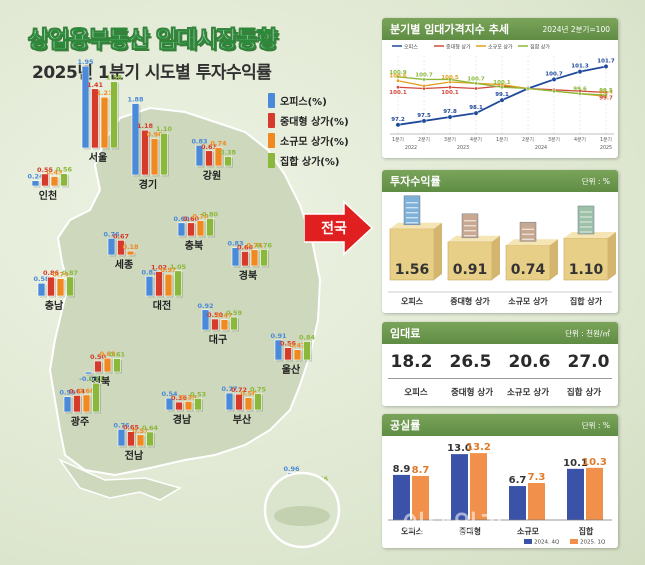  I want to click on region-group-4: 0.600.600.700.80 충북, so click(195, 231).